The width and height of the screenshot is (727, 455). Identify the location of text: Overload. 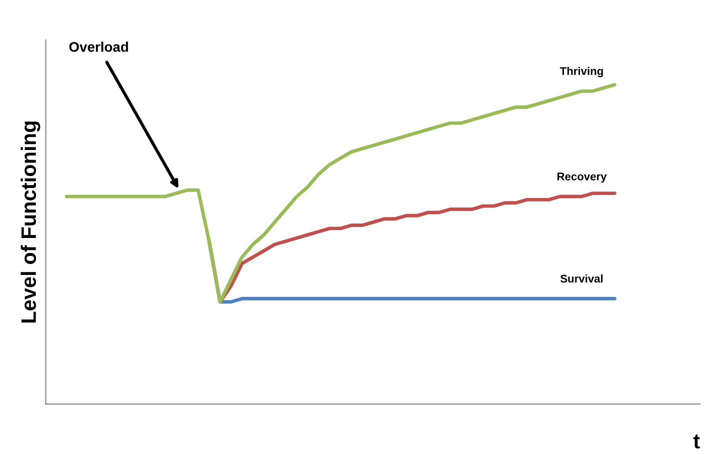
(98, 47).